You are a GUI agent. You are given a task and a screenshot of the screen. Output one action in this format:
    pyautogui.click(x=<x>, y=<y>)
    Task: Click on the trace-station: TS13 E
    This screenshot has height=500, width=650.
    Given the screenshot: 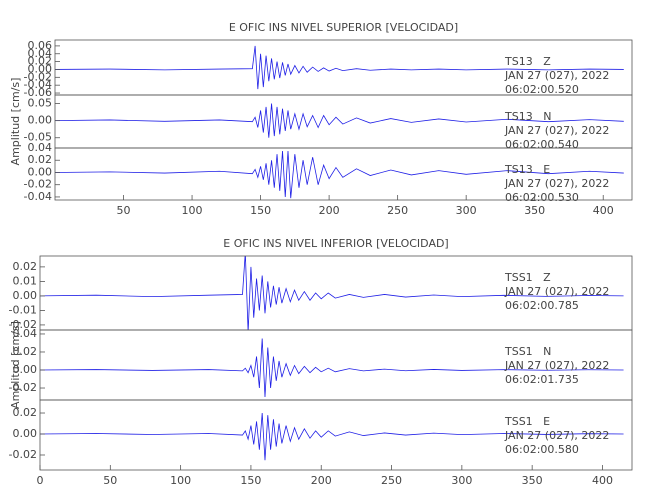 What is the action you would take?
    pyautogui.click(x=527, y=169)
    